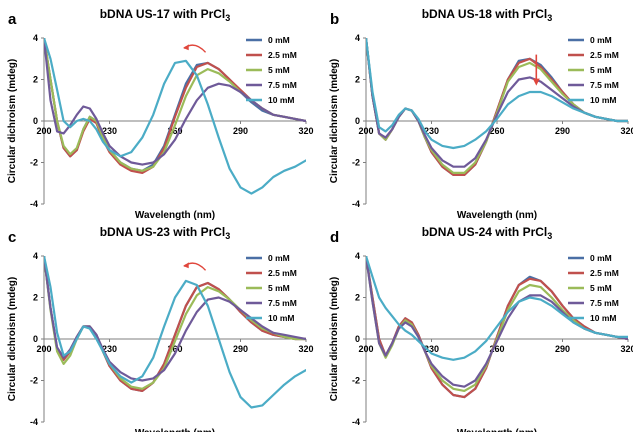 The image size is (633, 437). I want to click on panel-title: bDNA US-17 with PrCl3, so click(165, 15).